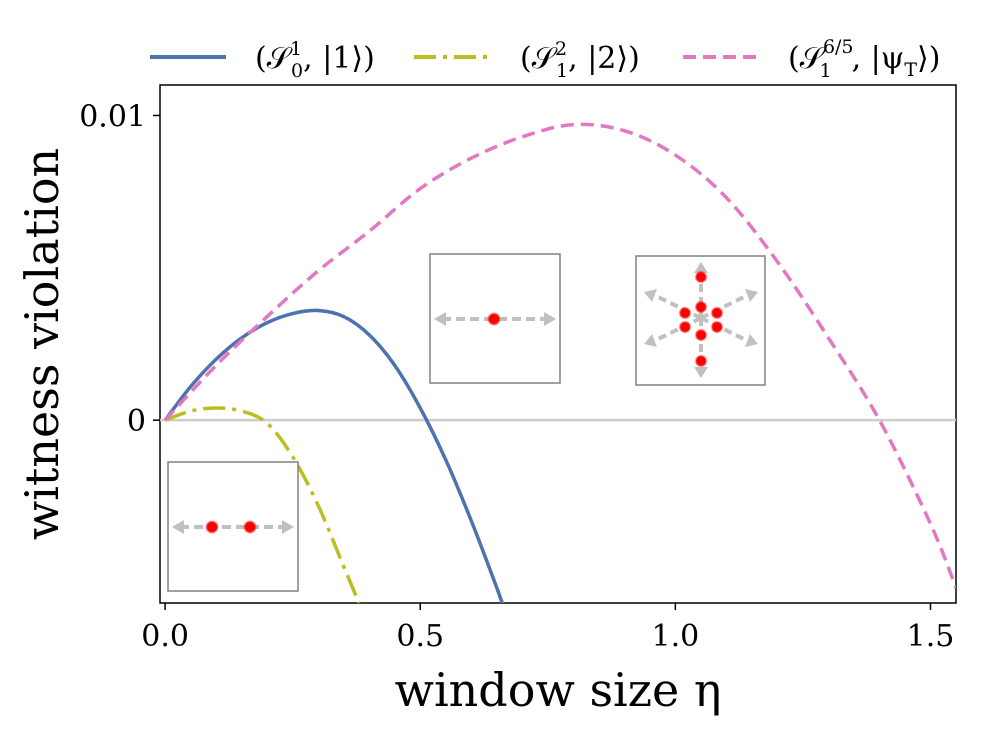 This screenshot has height=735, width=997. I want to click on inset-hexagon, so click(700, 320).